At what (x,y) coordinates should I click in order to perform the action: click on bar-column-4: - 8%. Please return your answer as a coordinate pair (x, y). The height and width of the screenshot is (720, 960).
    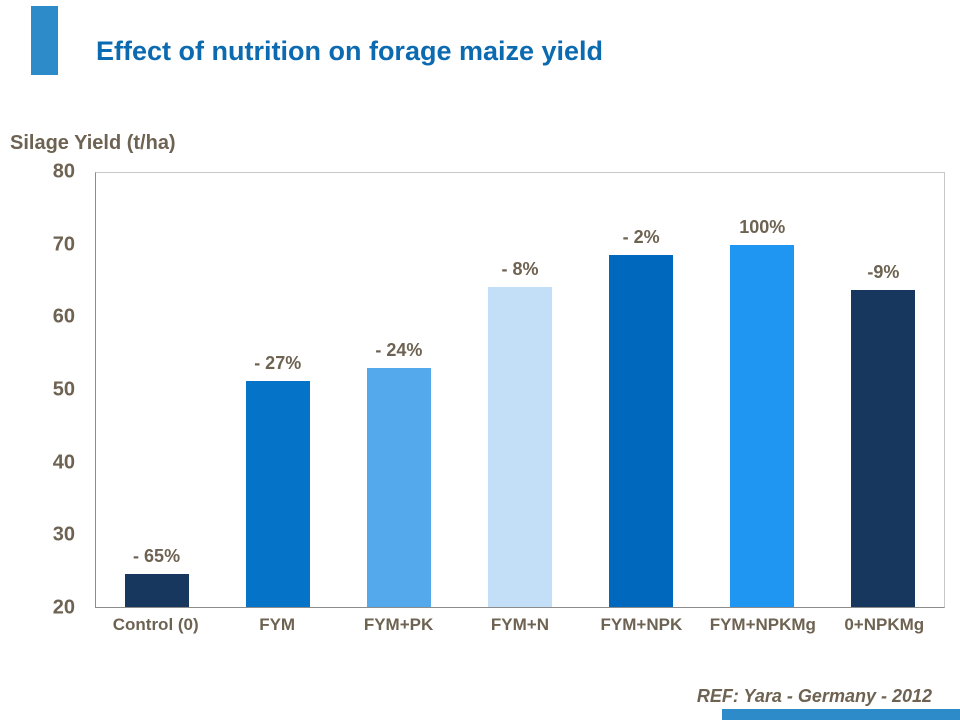
    Looking at the image, I should click on (519, 390).